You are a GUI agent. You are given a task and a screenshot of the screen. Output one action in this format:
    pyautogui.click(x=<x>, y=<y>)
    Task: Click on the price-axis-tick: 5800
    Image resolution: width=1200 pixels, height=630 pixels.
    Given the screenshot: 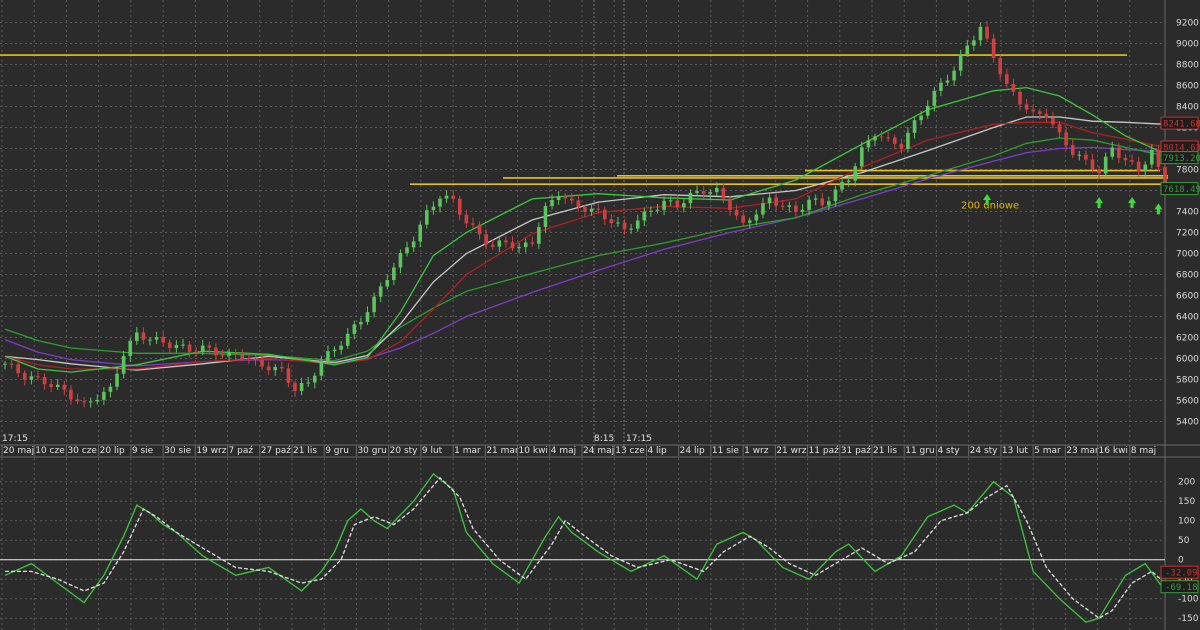 What is the action you would take?
    pyautogui.click(x=1187, y=381)
    